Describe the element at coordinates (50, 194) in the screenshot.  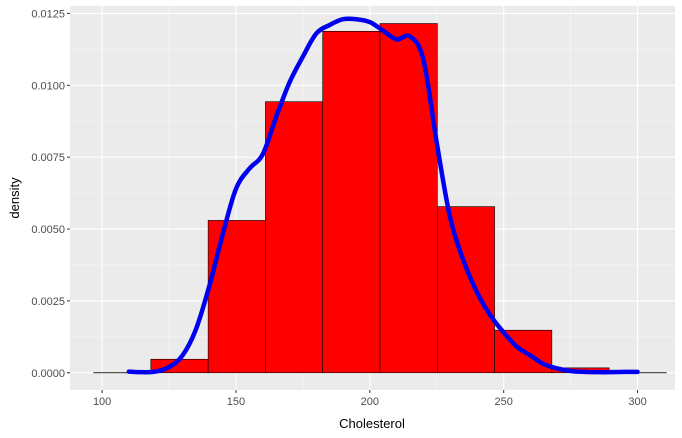
I see `y-axis: 0.0000 0.0025 0.0050 0.0075 0.0100 0.0125` at that location.